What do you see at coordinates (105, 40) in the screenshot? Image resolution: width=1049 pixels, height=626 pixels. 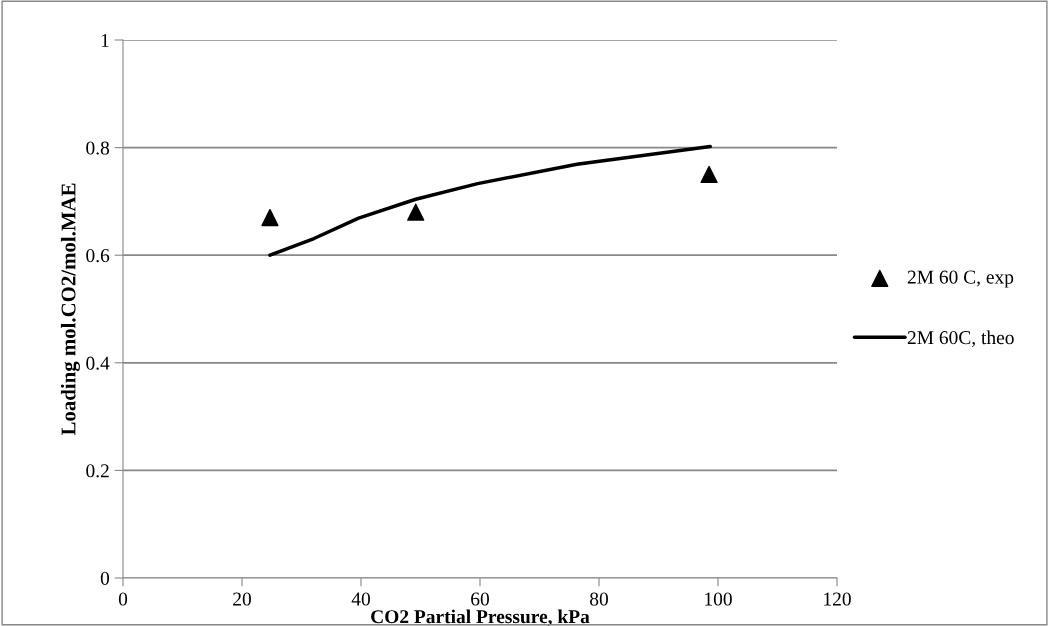 I see `y-tick-label: 1` at bounding box center [105, 40].